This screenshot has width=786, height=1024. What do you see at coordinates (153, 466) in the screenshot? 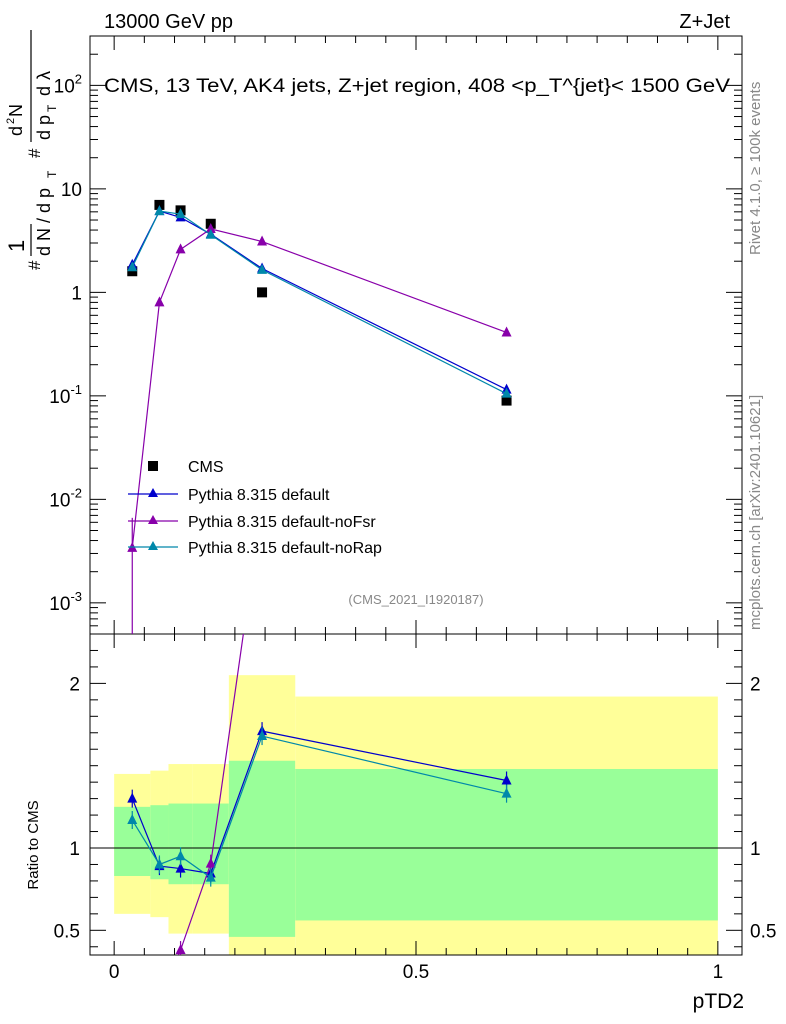
I see `legend-marker-cms` at bounding box center [153, 466].